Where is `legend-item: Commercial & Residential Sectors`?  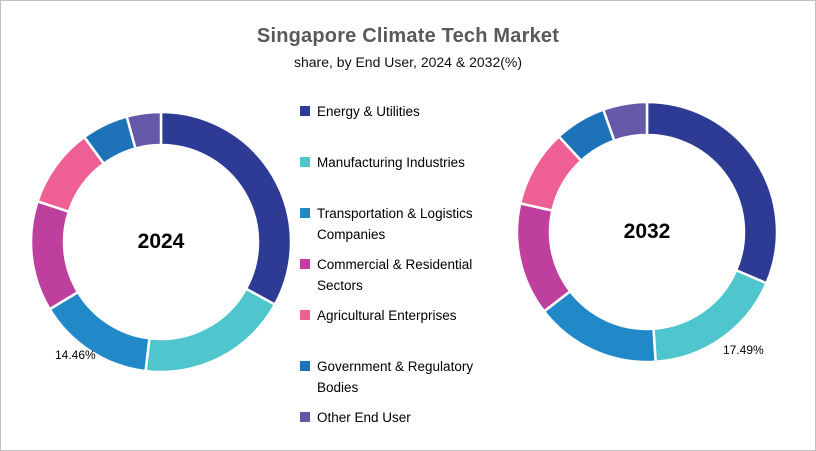 legend-item: Commercial & Residential Sectors is located at coordinates (388, 279).